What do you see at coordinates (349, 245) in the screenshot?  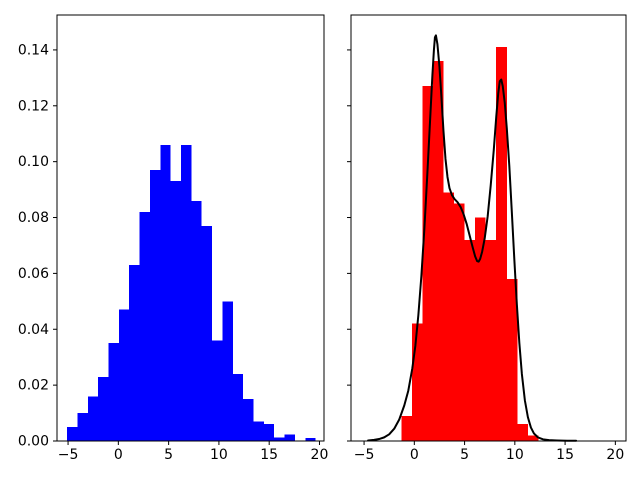 I see `y-axis` at bounding box center [349, 245].